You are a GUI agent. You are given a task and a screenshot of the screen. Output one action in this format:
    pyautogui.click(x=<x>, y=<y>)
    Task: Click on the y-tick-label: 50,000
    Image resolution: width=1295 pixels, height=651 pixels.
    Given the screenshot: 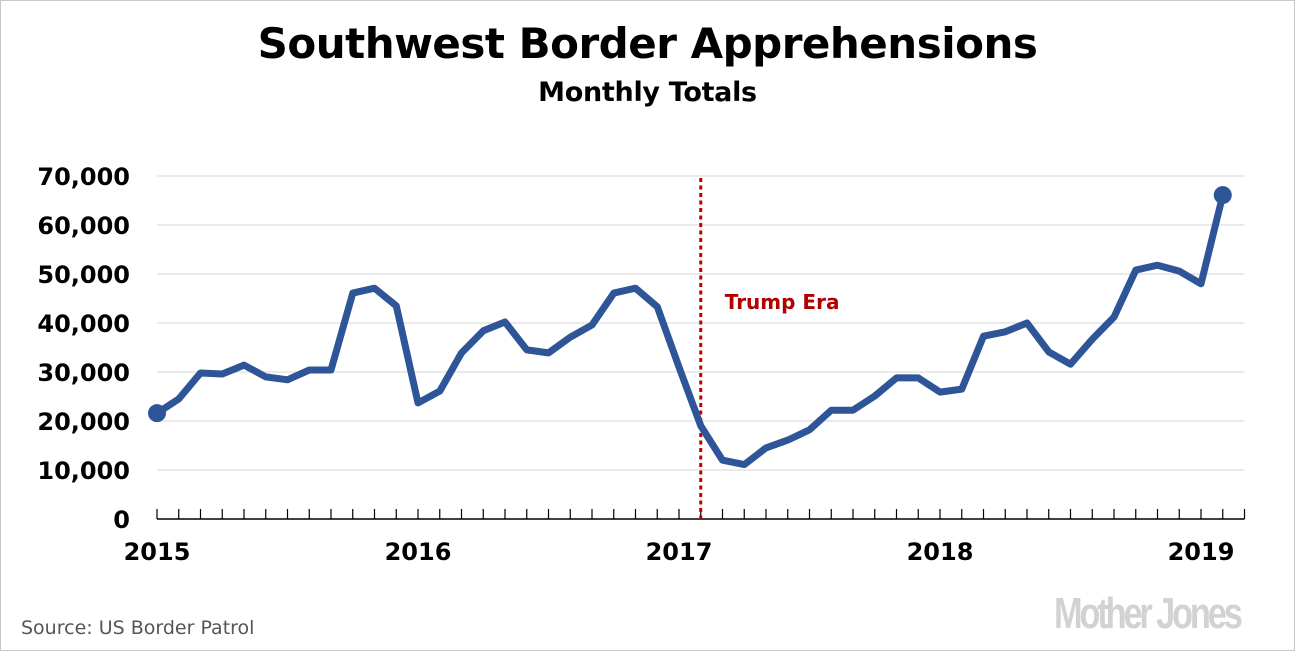 What is the action you would take?
    pyautogui.click(x=83, y=275)
    